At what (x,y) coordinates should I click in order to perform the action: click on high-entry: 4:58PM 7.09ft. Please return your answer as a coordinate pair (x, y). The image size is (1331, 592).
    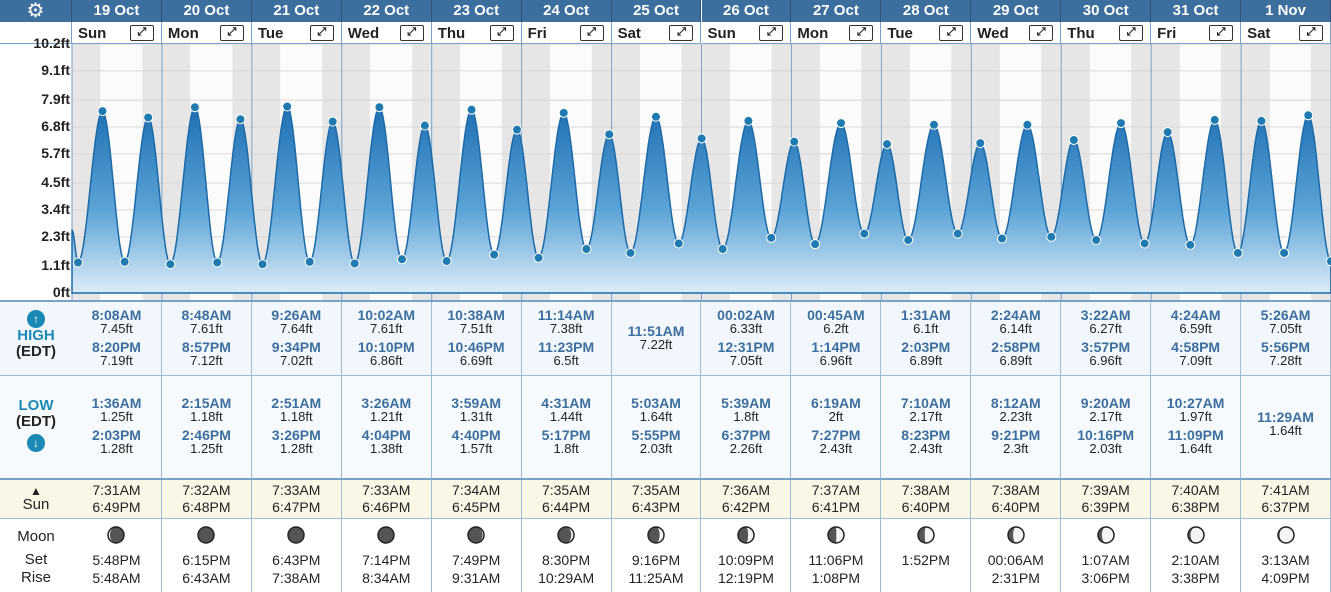
    Looking at the image, I should click on (1195, 354).